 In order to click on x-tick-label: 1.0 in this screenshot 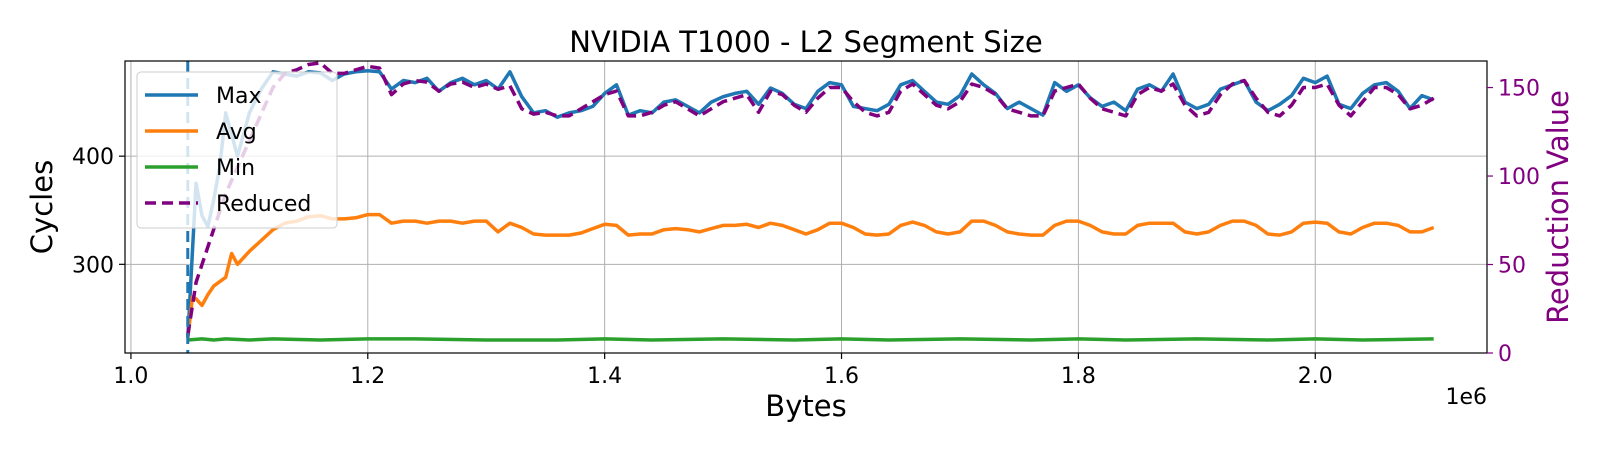, I will do `click(130, 376)`.